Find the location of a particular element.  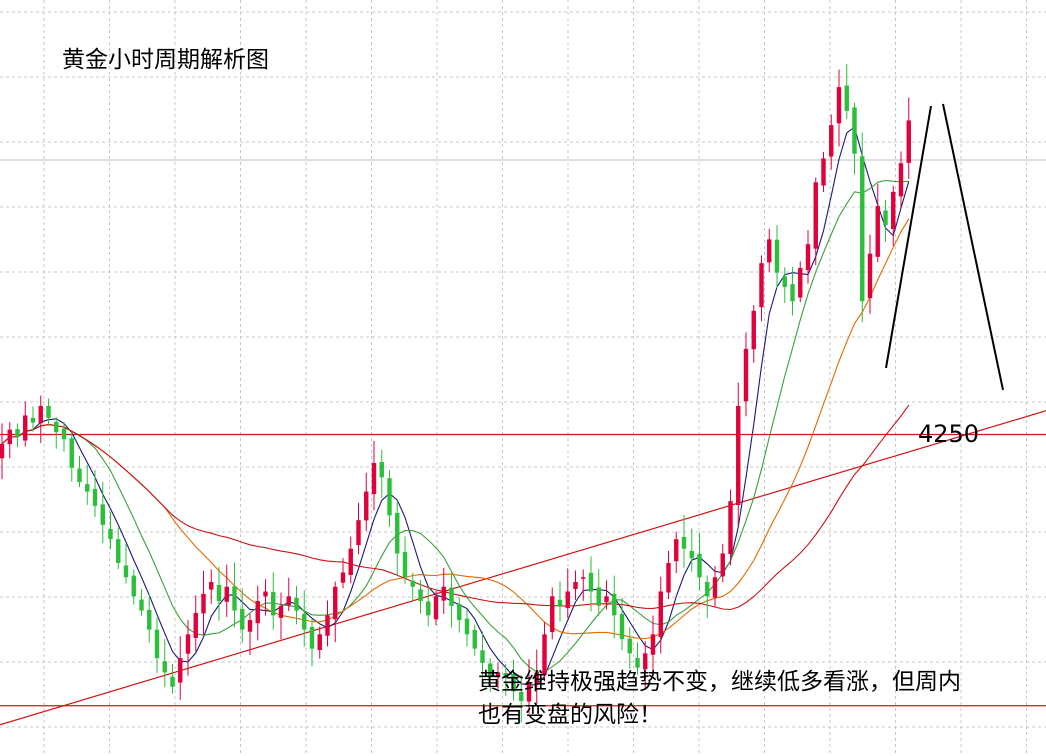

projection-down-line is located at coordinates (973, 247).